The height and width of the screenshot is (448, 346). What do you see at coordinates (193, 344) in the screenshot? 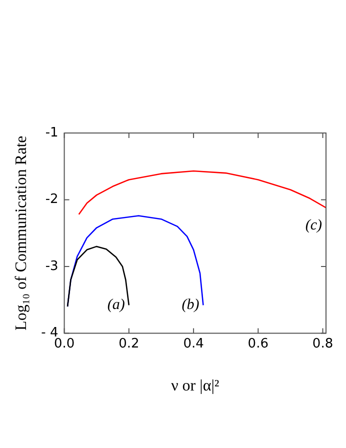
I see `x-tick-label: 0.4` at bounding box center [193, 344].